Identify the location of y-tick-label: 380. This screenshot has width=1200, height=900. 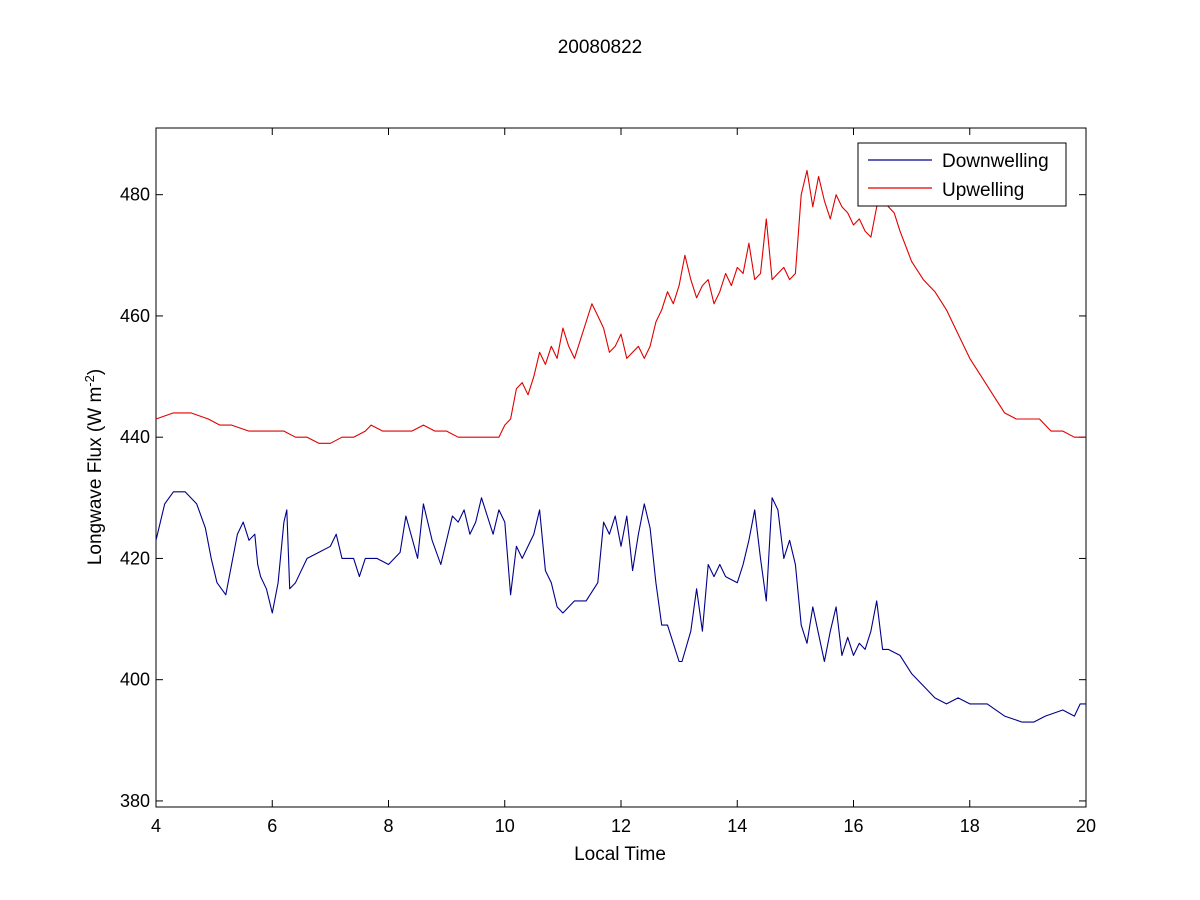
(135, 801).